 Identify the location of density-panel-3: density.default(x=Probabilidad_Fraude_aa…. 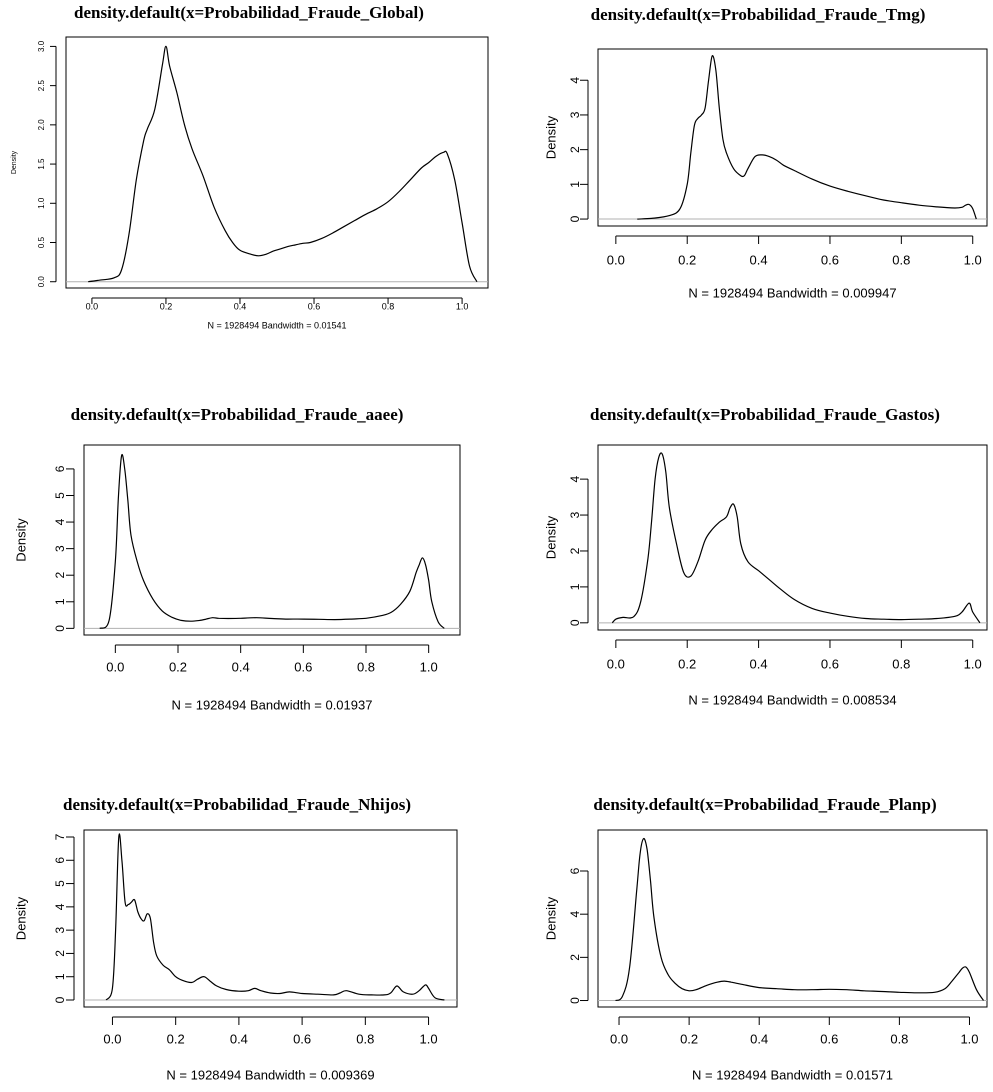
(237, 558).